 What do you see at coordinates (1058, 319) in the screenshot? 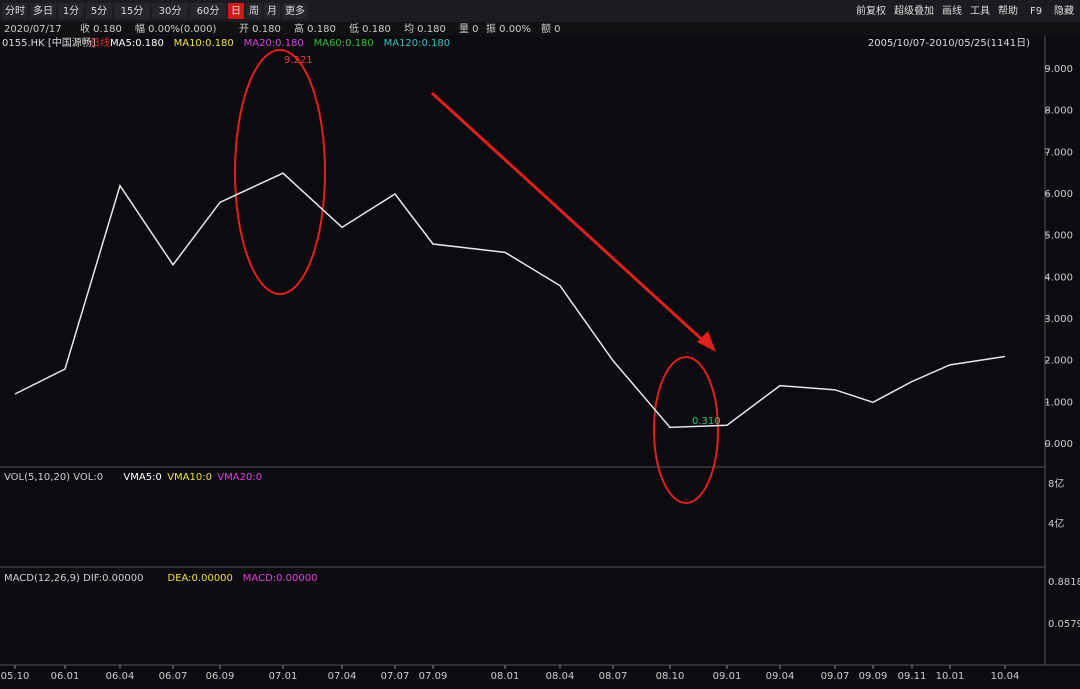
I see `y-tick-label: 3.000` at bounding box center [1058, 319].